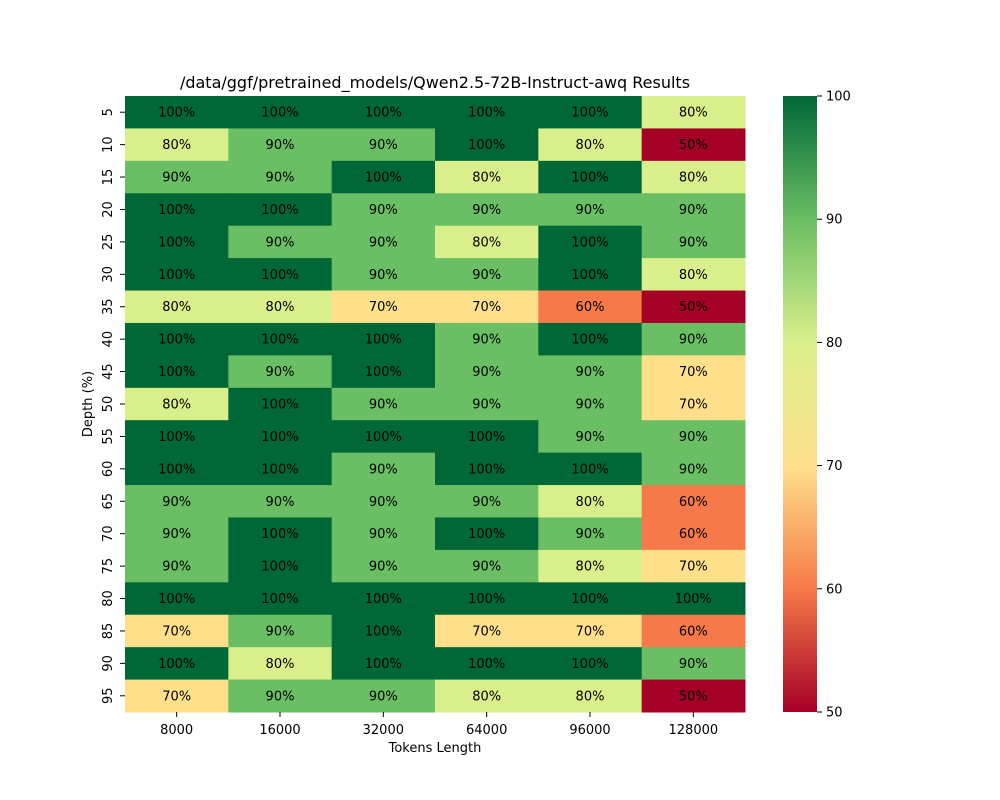  I want to click on y-tick-label: 85, so click(108, 631).